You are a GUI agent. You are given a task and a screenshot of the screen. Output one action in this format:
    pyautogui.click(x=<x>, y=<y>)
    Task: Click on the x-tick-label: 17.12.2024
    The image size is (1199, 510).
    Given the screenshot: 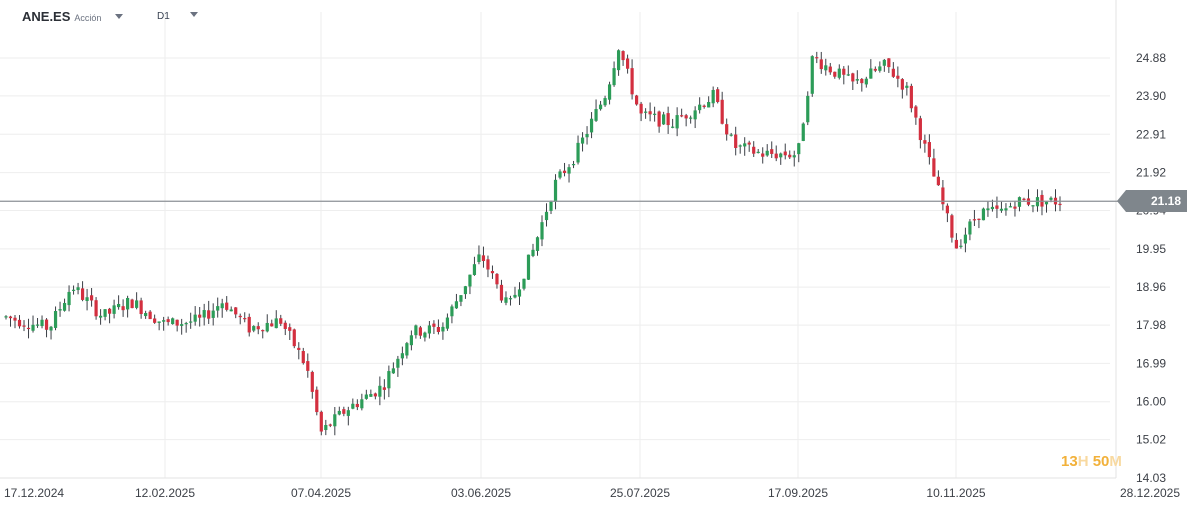 What is the action you would take?
    pyautogui.click(x=34, y=493)
    